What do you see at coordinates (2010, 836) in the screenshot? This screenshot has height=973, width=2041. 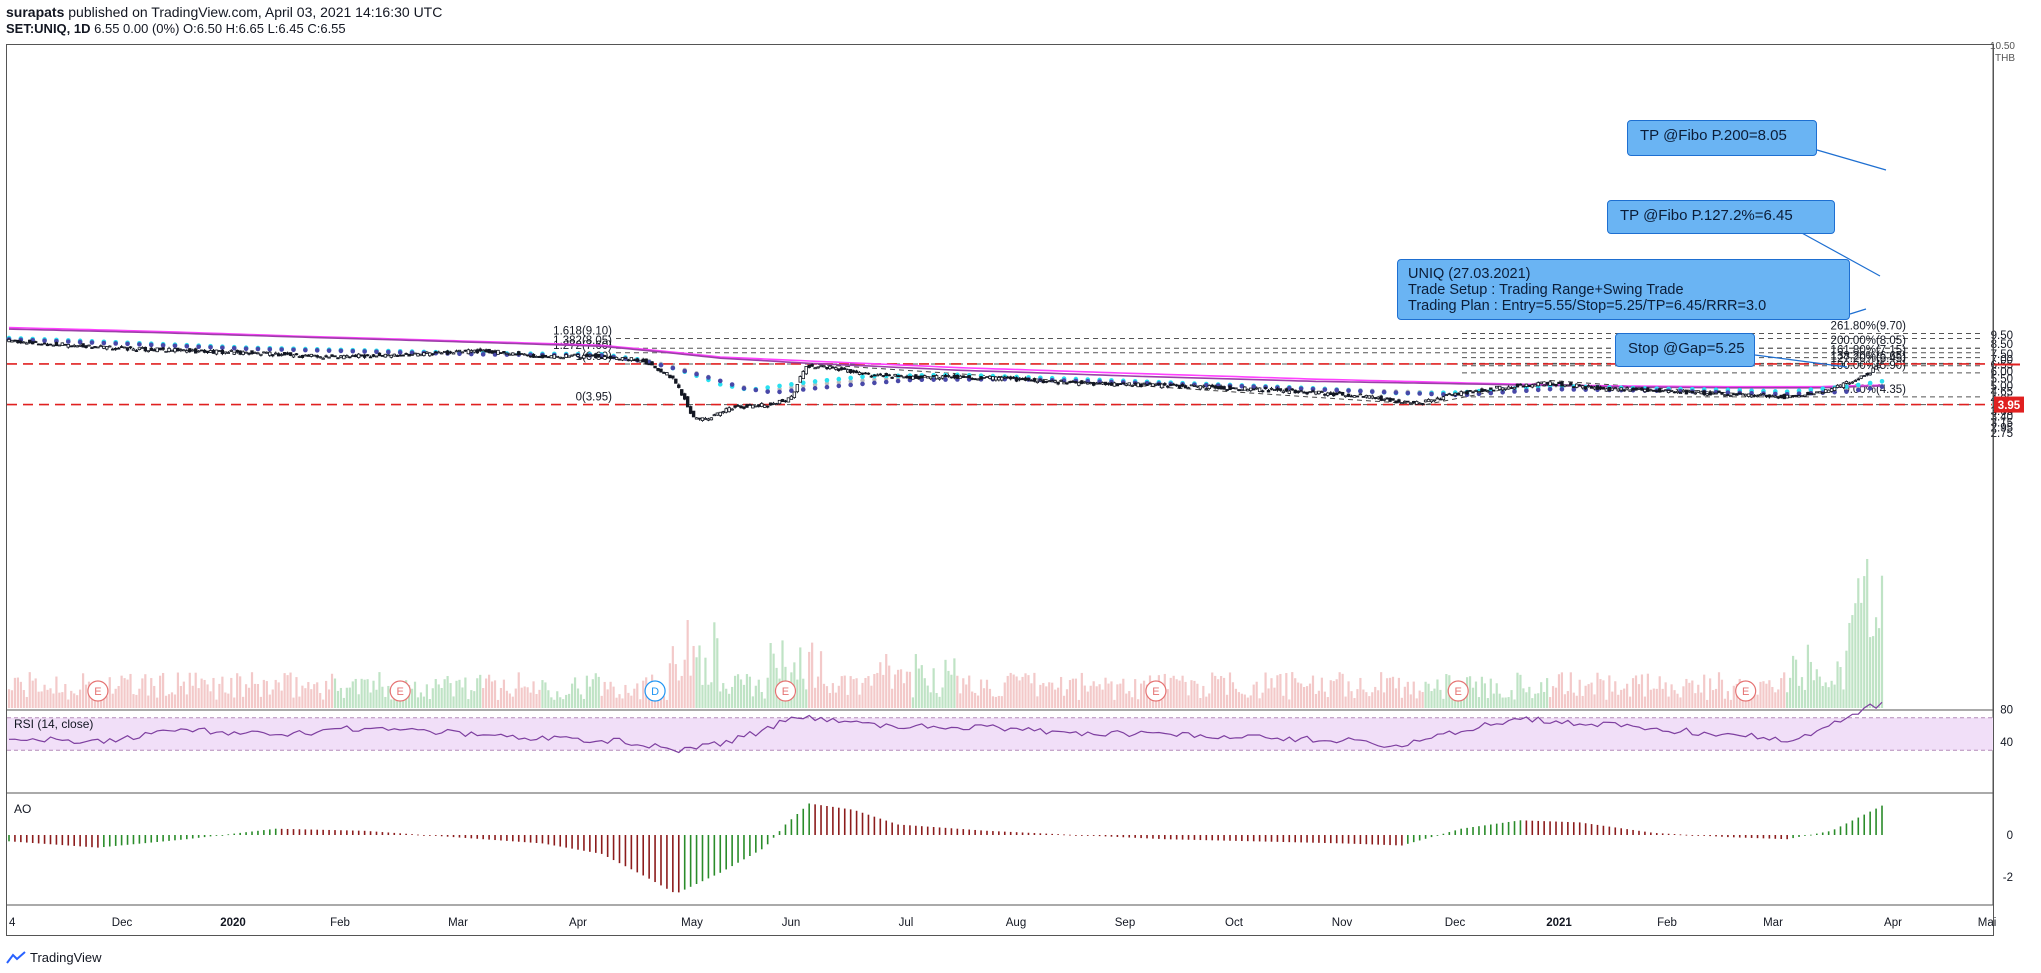 I see `ao-tick-label: 0` at bounding box center [2010, 836].